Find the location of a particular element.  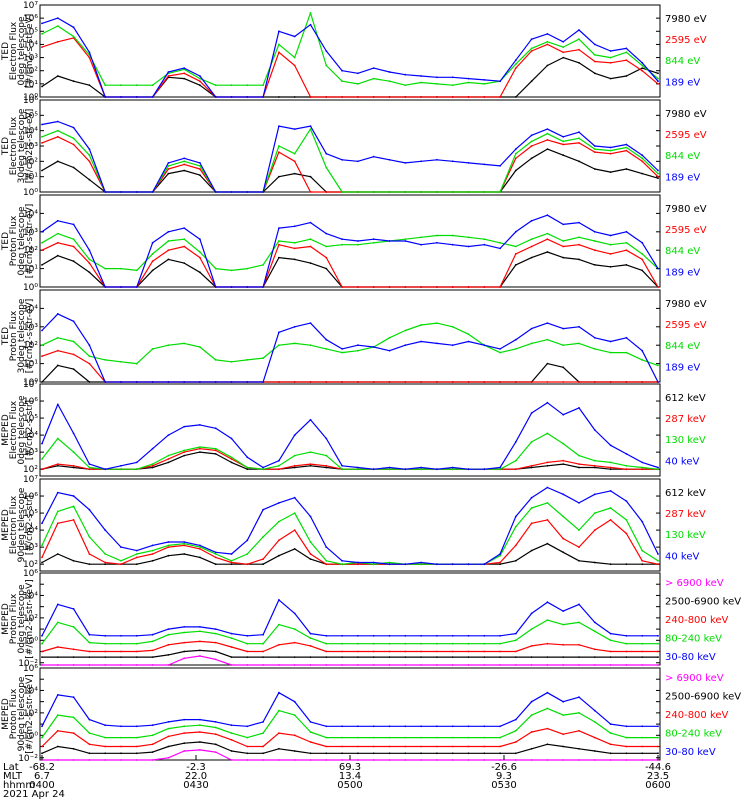

x-tick-mlt: 13.4 is located at coordinates (350, 776).